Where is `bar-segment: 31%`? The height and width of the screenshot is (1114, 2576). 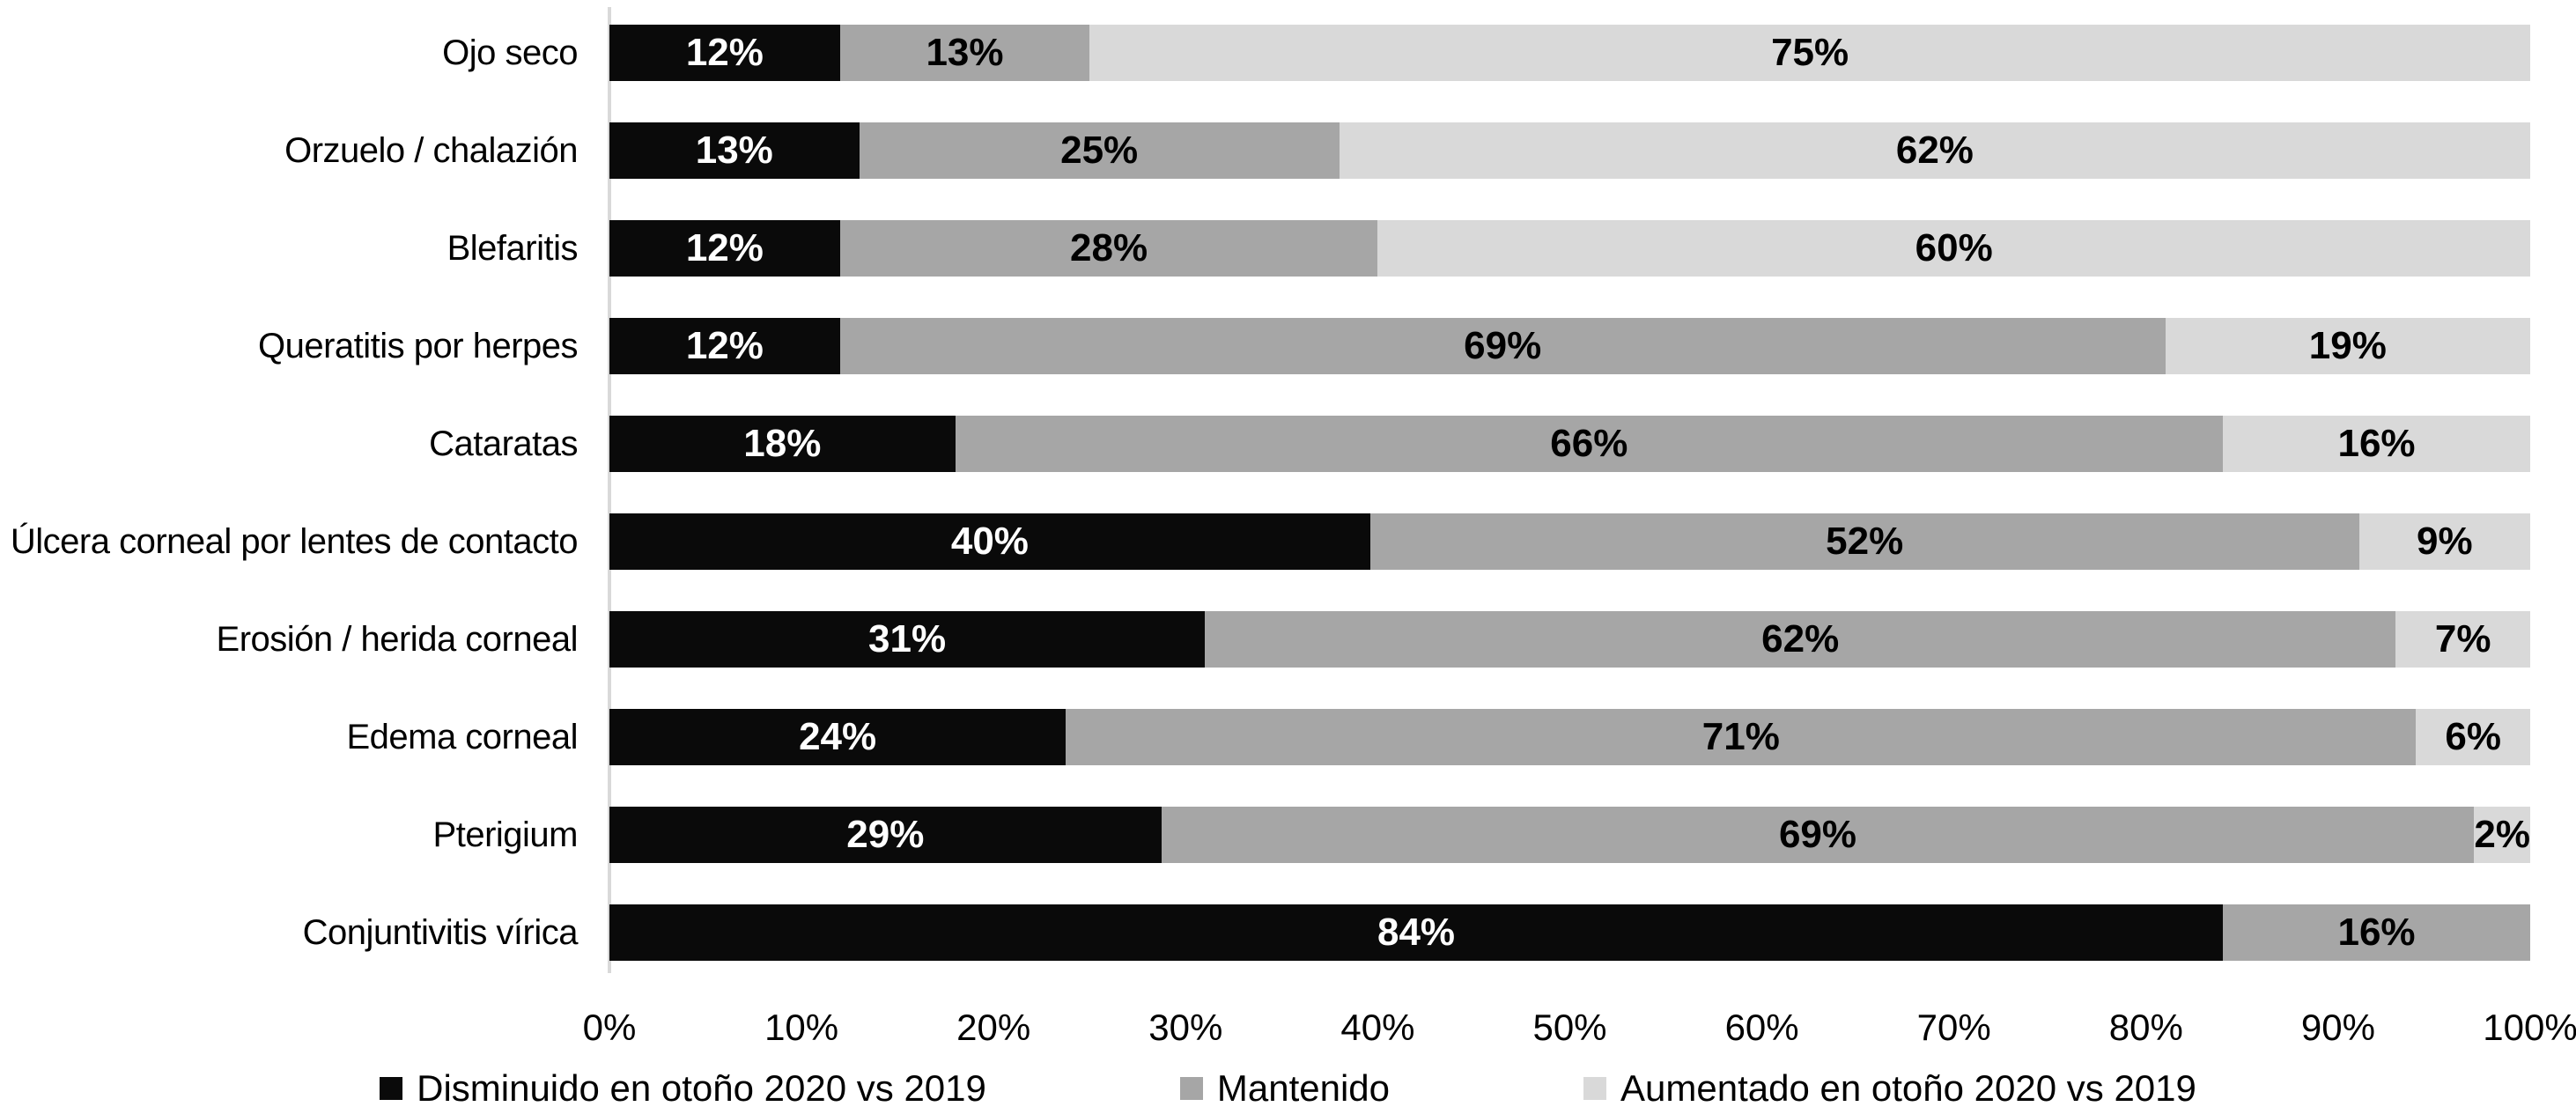
bar-segment: 31% is located at coordinates (907, 640).